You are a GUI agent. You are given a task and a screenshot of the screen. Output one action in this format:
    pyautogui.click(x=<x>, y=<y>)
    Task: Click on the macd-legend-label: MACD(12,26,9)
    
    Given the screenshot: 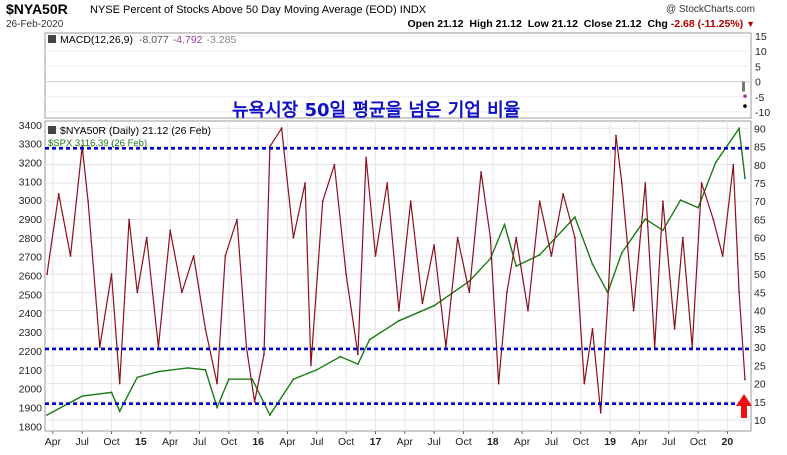 What is the action you would take?
    pyautogui.click(x=96, y=40)
    